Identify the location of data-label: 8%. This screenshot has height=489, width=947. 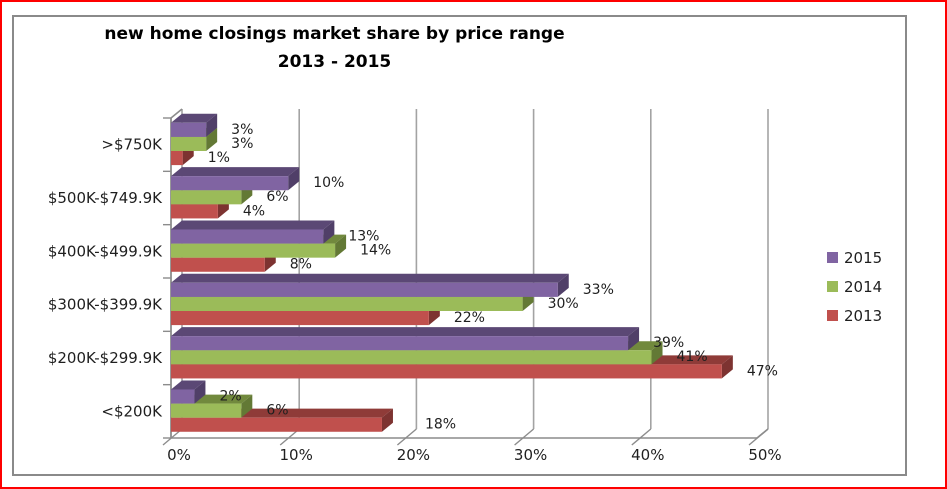
(301, 265).